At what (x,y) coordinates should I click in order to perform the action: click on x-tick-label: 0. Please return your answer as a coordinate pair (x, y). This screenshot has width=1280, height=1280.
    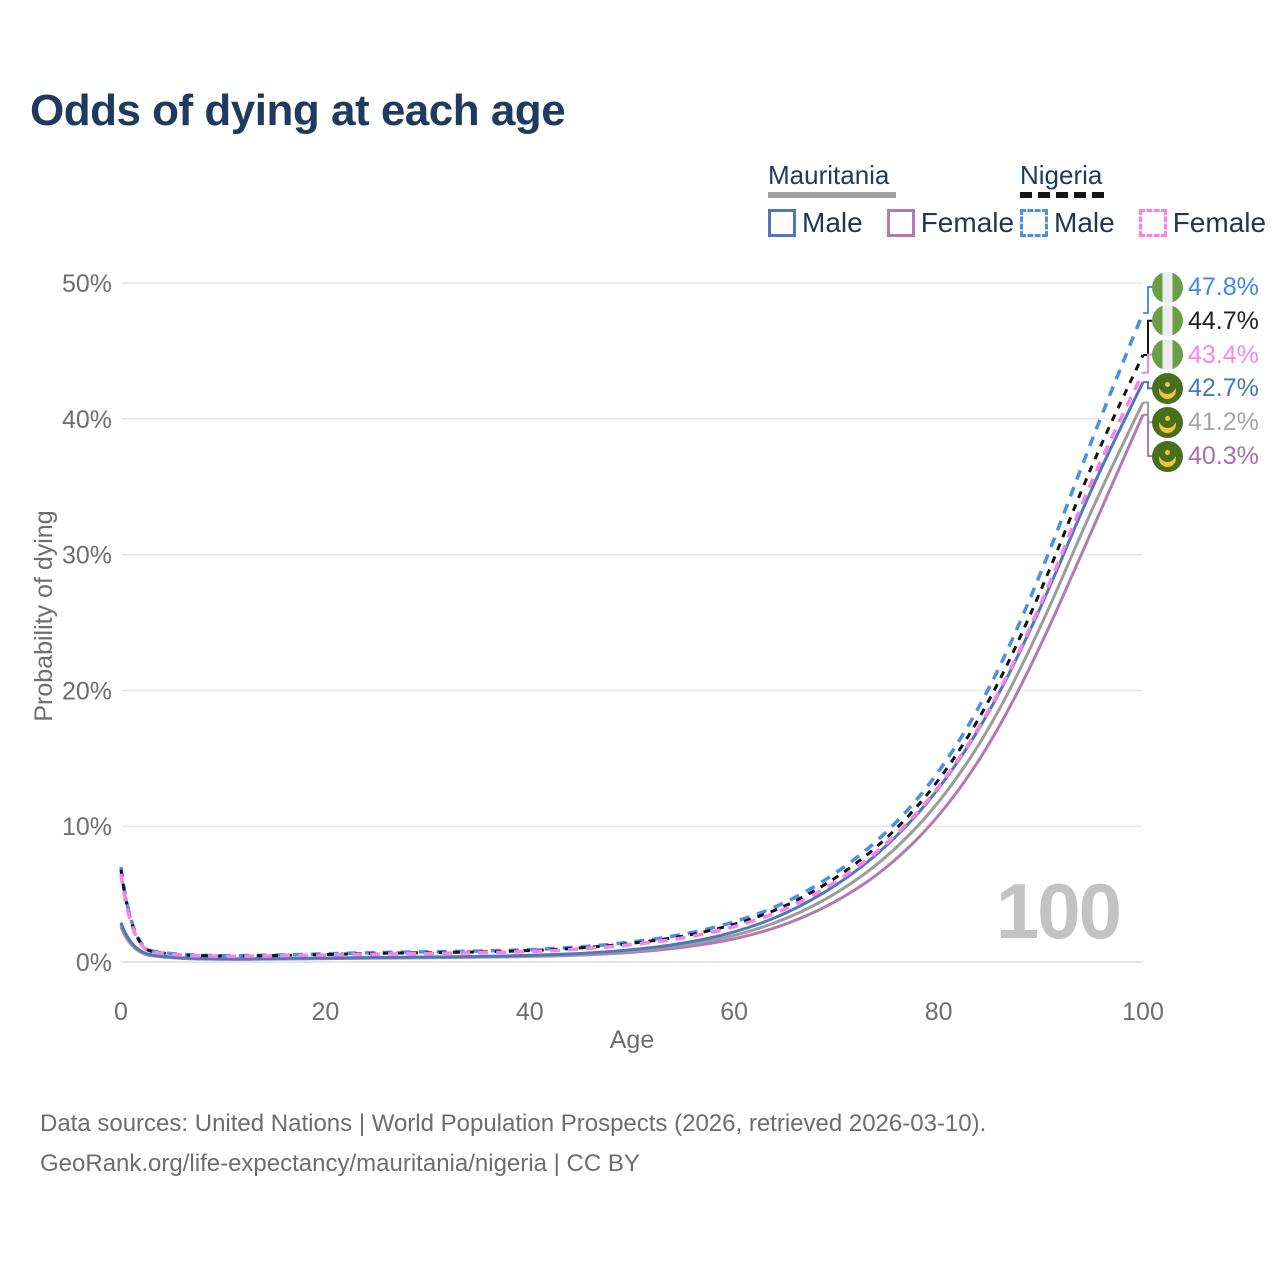
    Looking at the image, I should click on (121, 1012).